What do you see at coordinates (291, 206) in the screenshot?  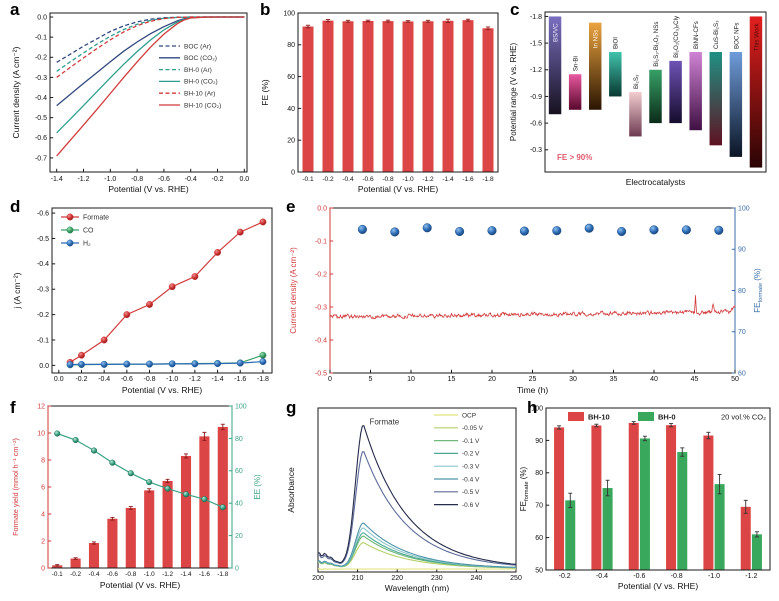 I see `panel-letter-e: e` at bounding box center [291, 206].